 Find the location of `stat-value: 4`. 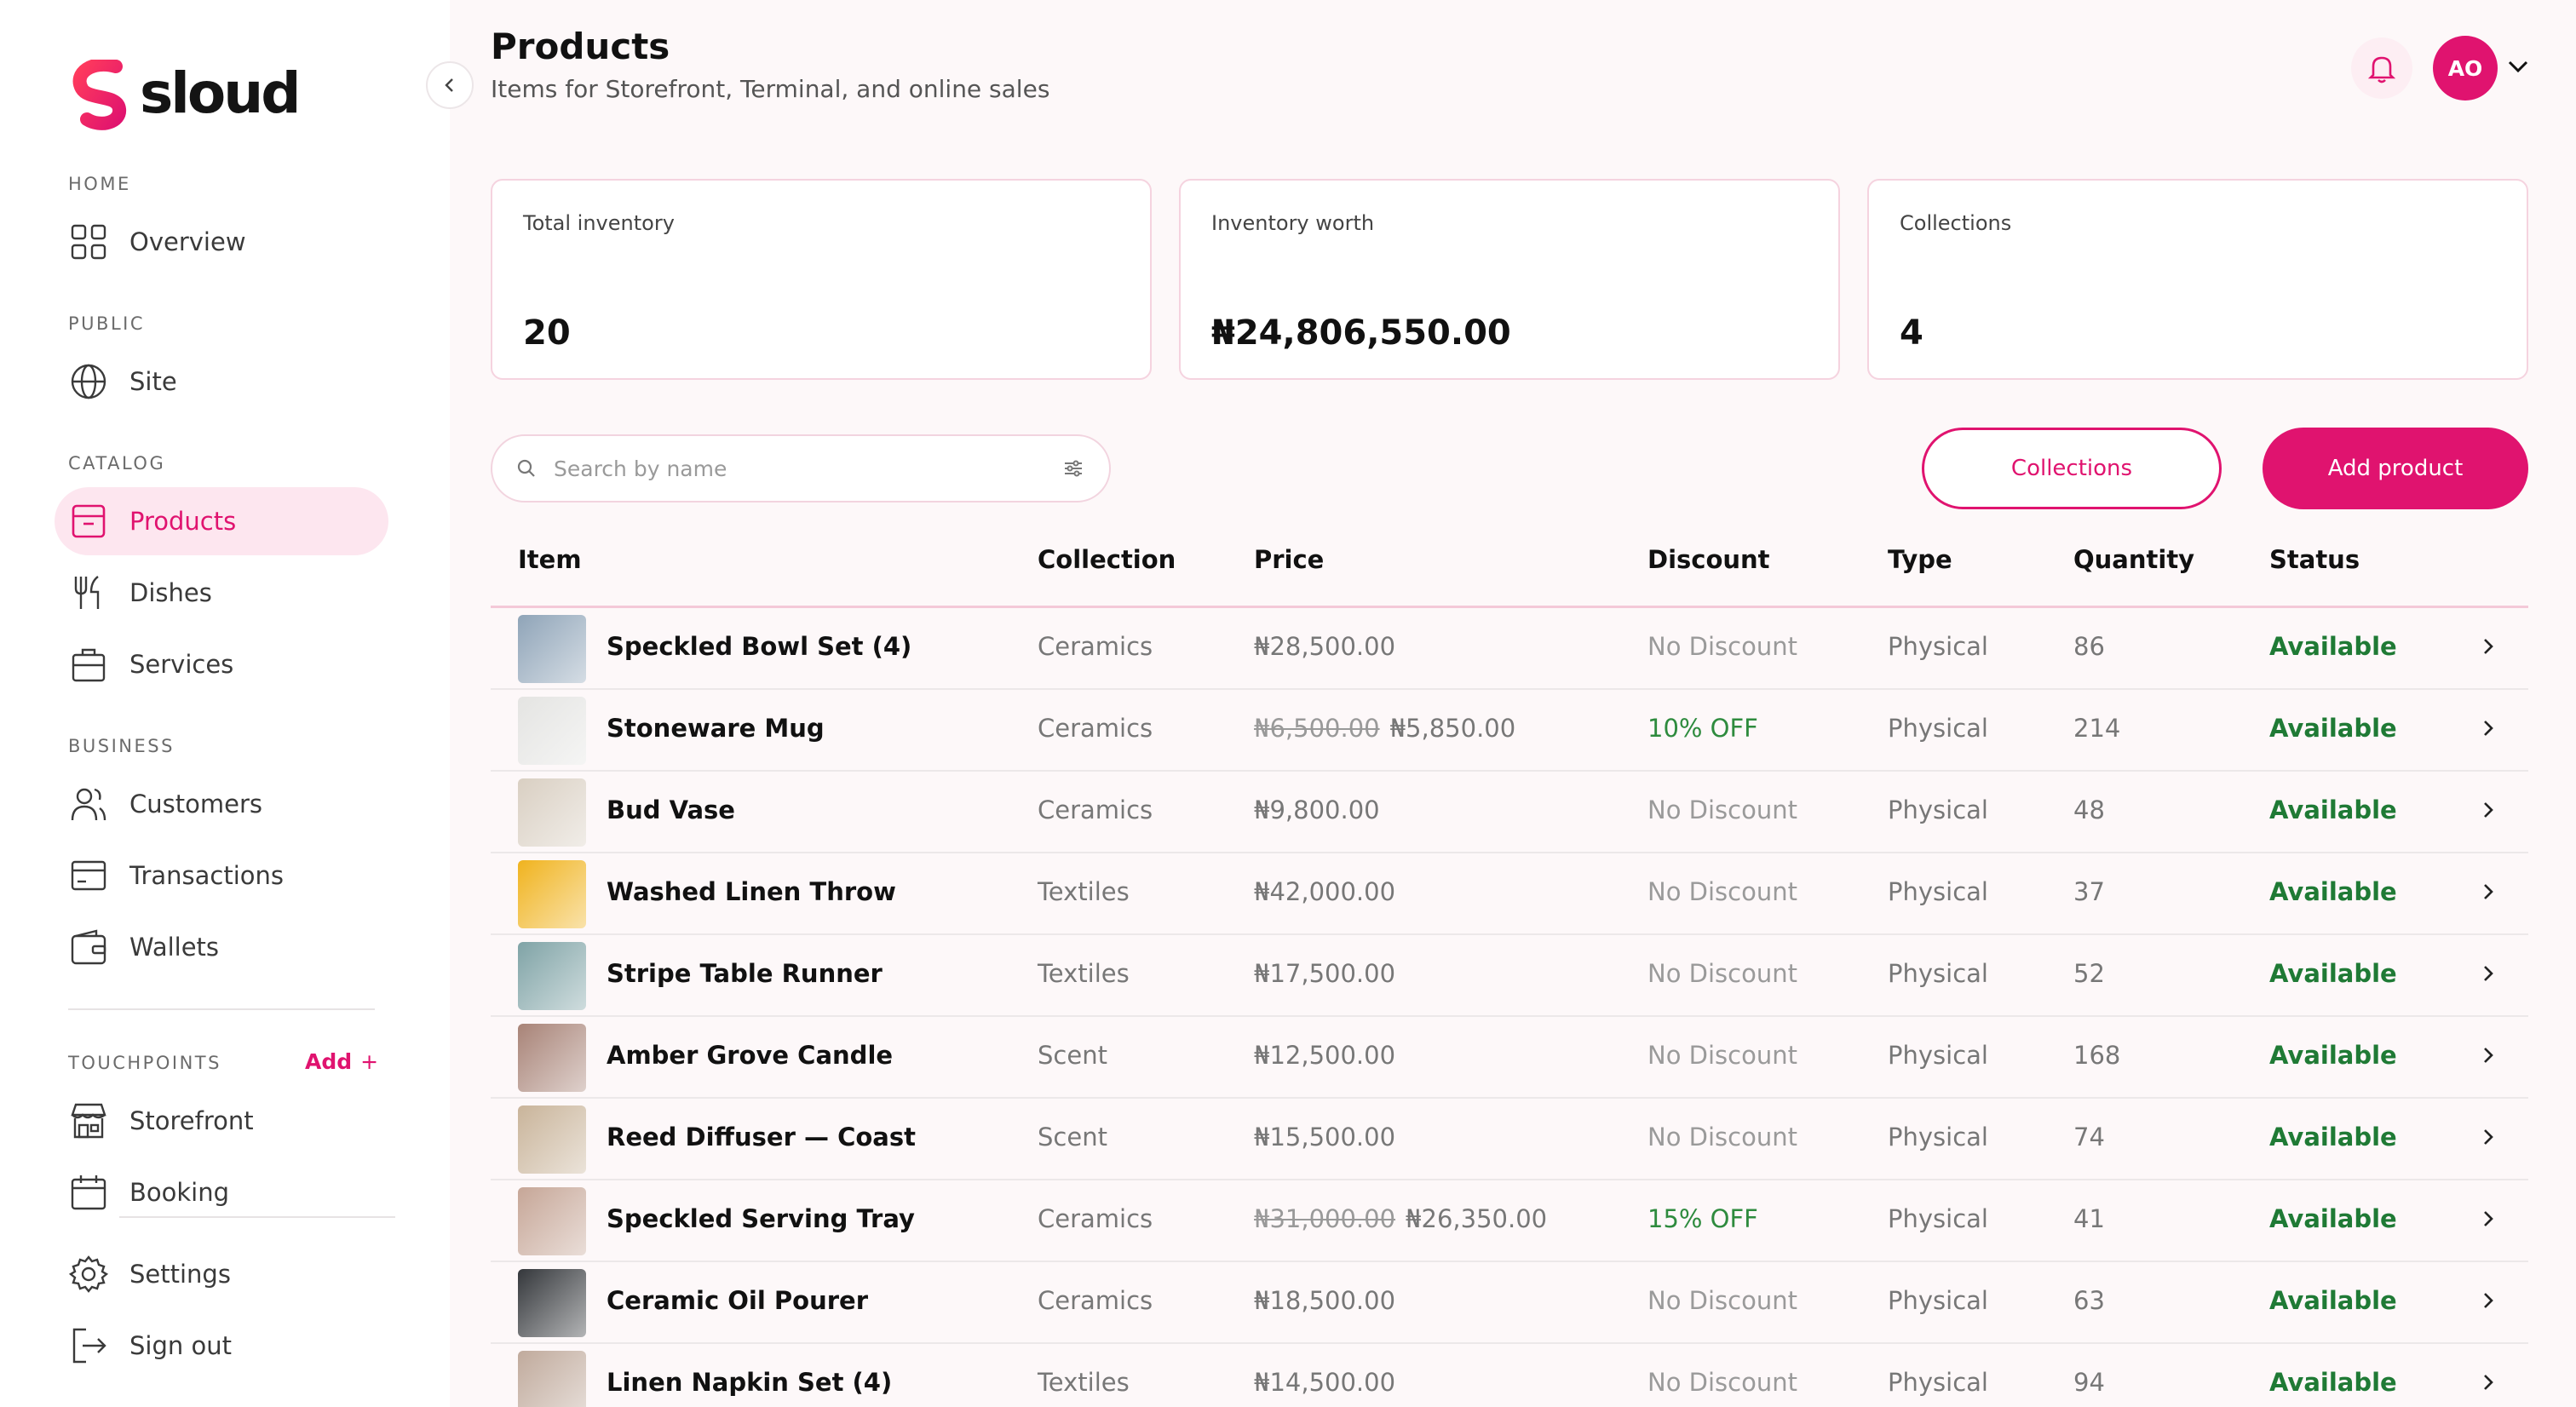

stat-value: 4 is located at coordinates (1912, 333).